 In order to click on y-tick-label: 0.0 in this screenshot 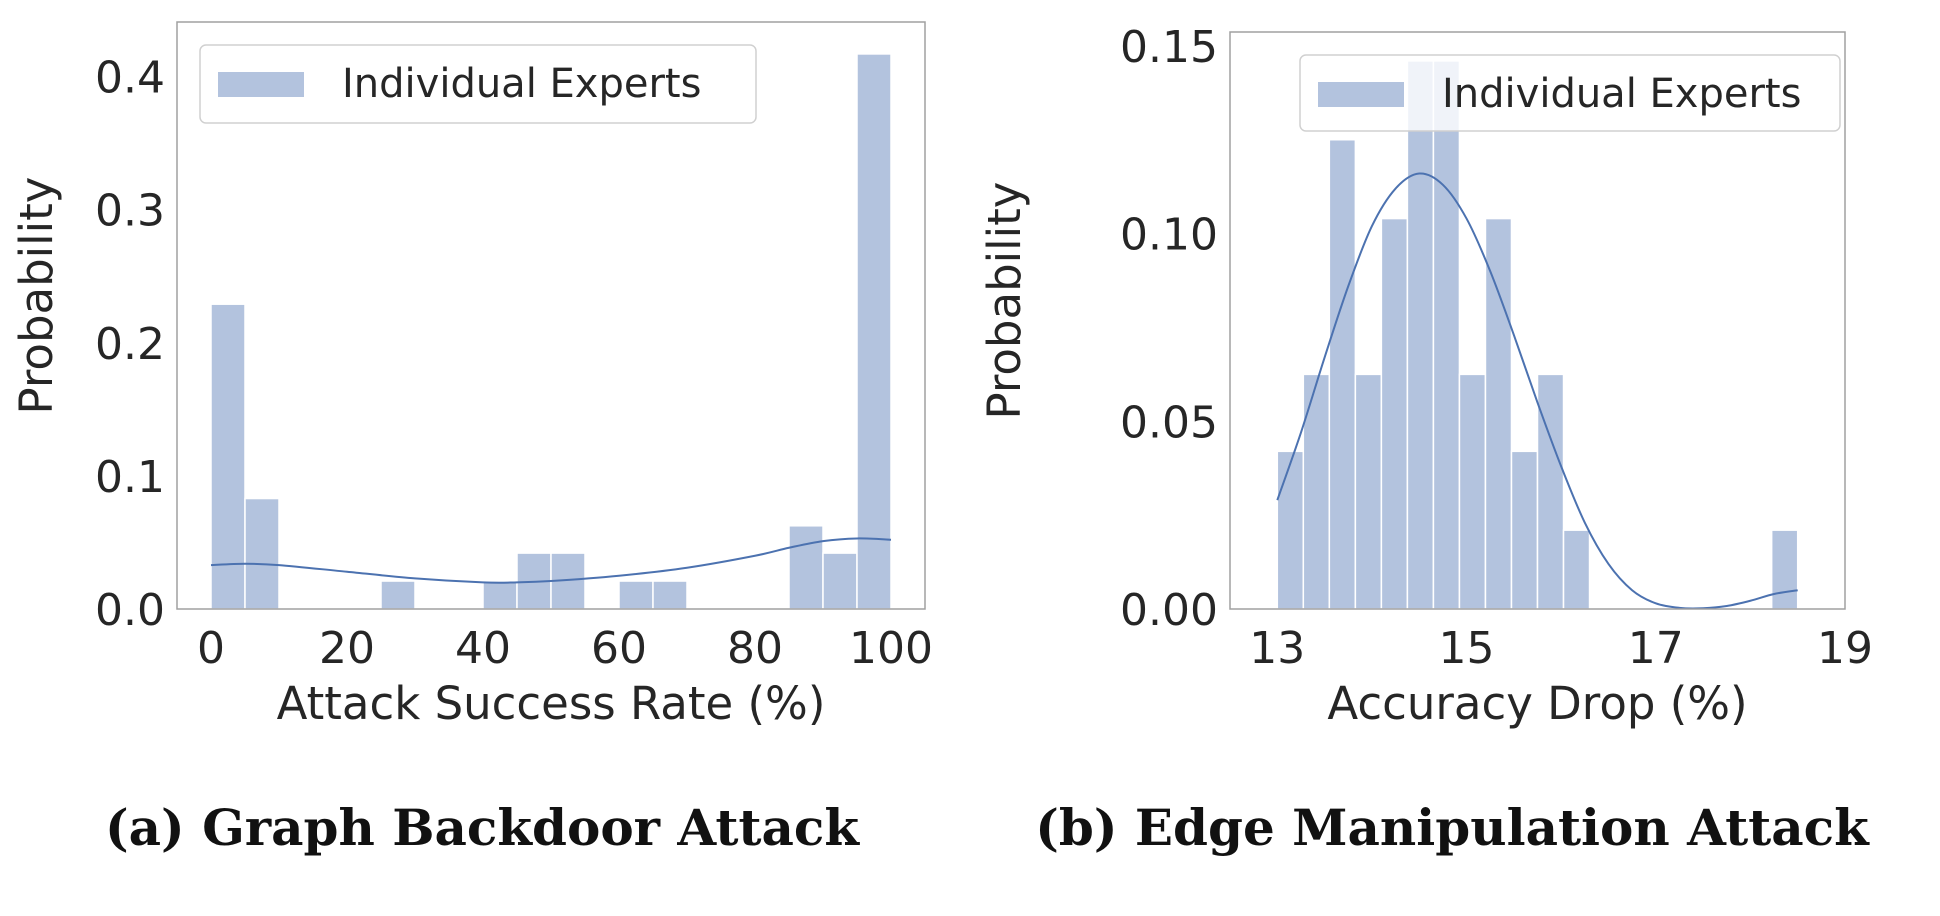, I will do `click(130, 610)`.